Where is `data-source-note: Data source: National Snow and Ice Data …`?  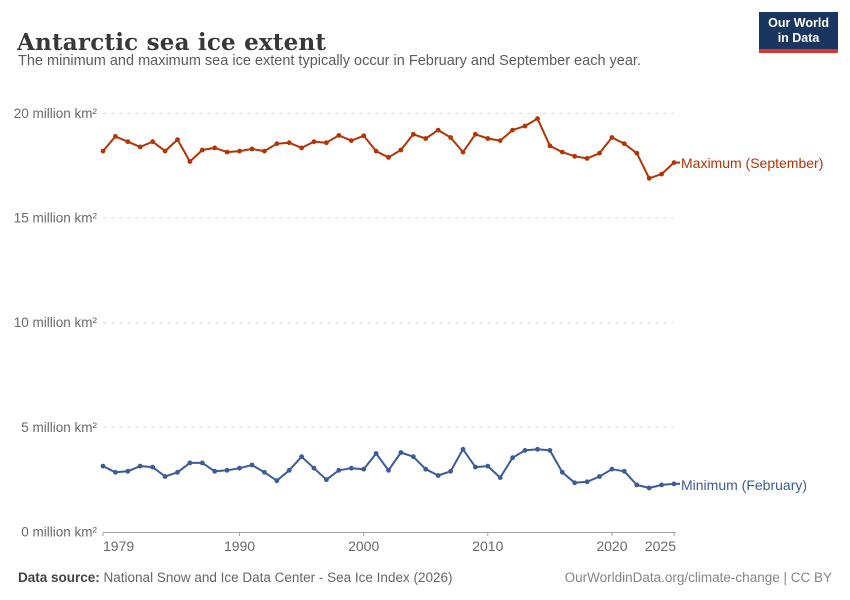 data-source-note: Data source: National Snow and Ice Data … is located at coordinates (235, 577).